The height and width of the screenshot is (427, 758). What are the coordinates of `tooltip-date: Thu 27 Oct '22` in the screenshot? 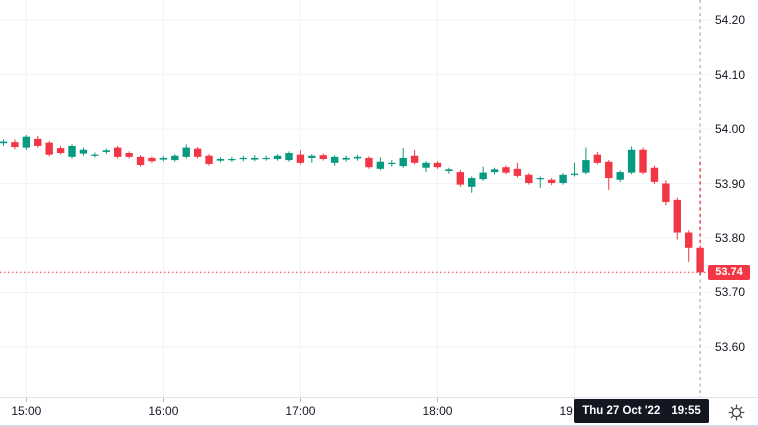 It's located at (621, 411).